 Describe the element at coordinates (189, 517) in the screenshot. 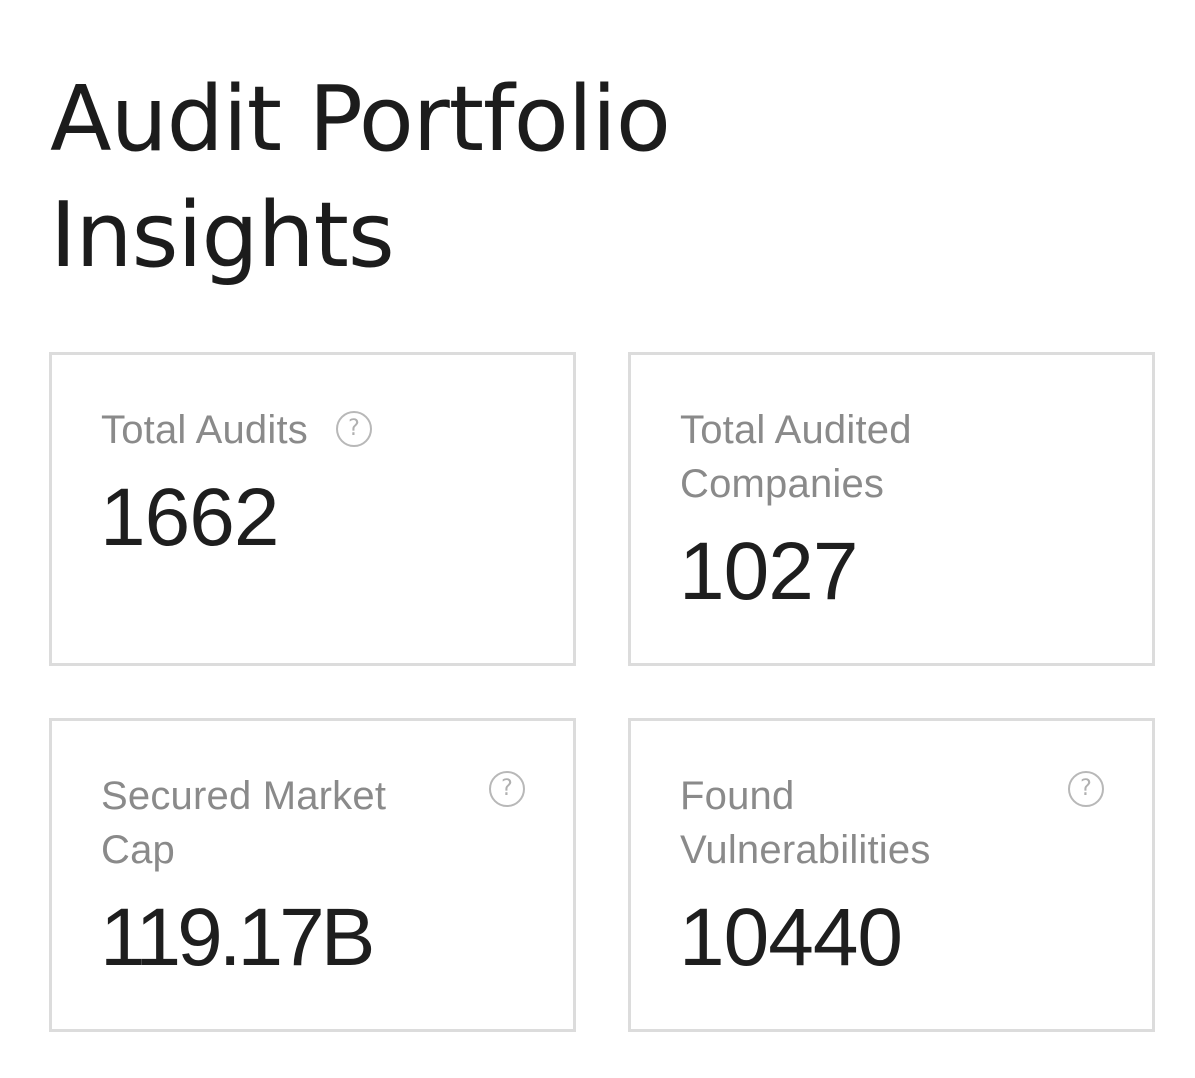

I see `stat-value-total-audits: 1662` at that location.